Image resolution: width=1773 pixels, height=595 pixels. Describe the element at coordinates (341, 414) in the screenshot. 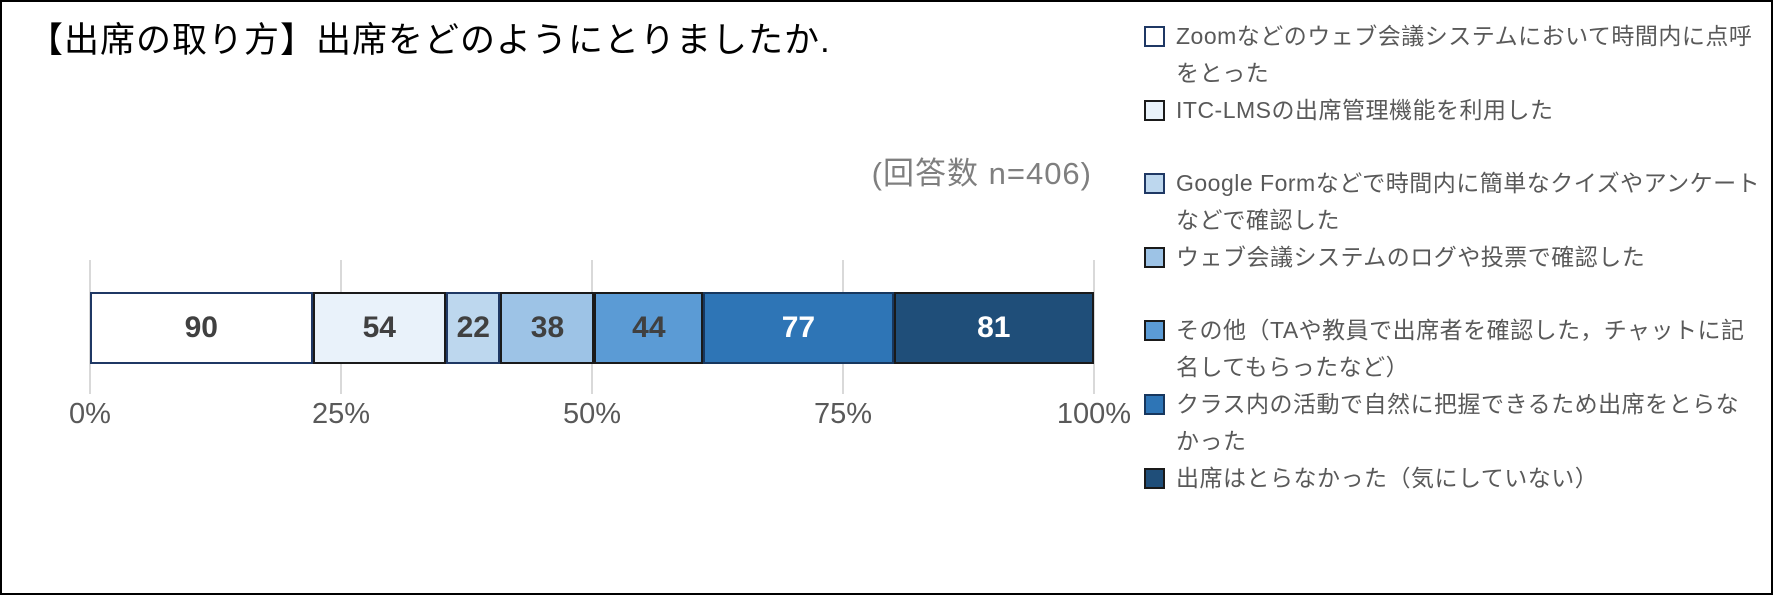

I see `x-axis-tick-label: 25%` at that location.